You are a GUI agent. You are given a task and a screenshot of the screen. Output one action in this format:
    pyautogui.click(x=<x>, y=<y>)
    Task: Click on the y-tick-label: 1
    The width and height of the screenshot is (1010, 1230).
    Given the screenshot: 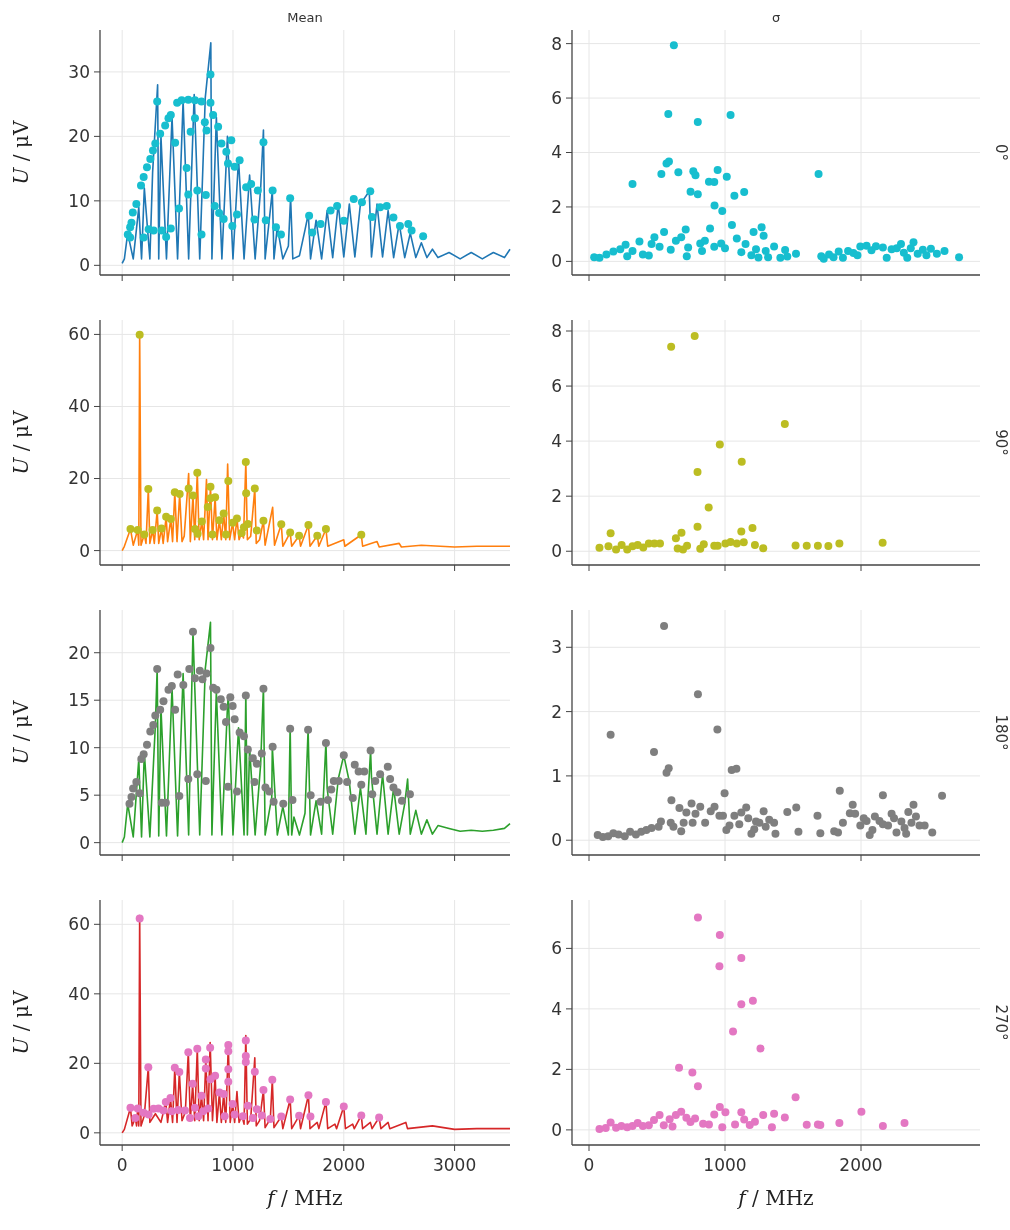 What is the action you would take?
    pyautogui.click(x=556, y=775)
    